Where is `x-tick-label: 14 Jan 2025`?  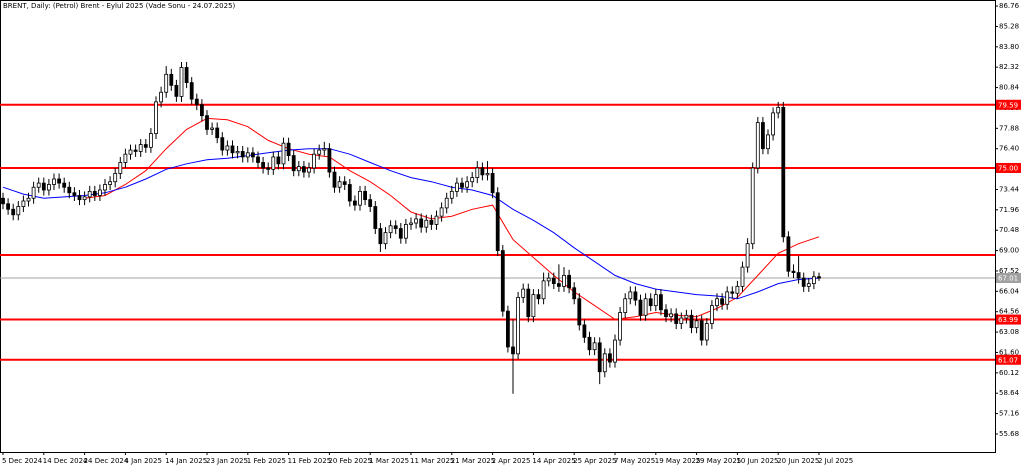 x-tick-label: 14 Jan 2025 is located at coordinates (186, 461).